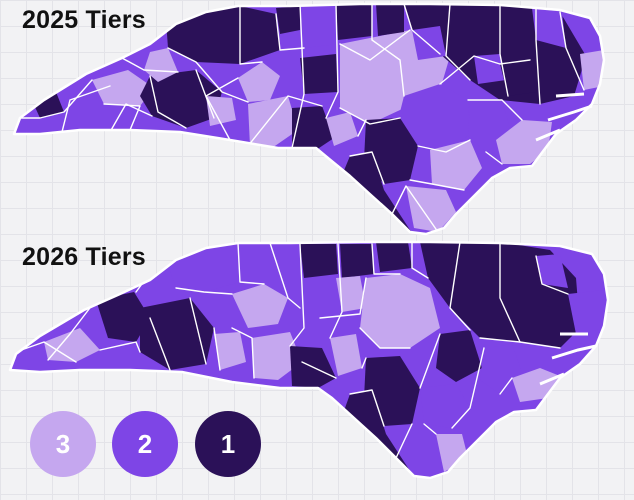 This screenshot has width=634, height=500. I want to click on legend-tier-3: 3, so click(63, 444).